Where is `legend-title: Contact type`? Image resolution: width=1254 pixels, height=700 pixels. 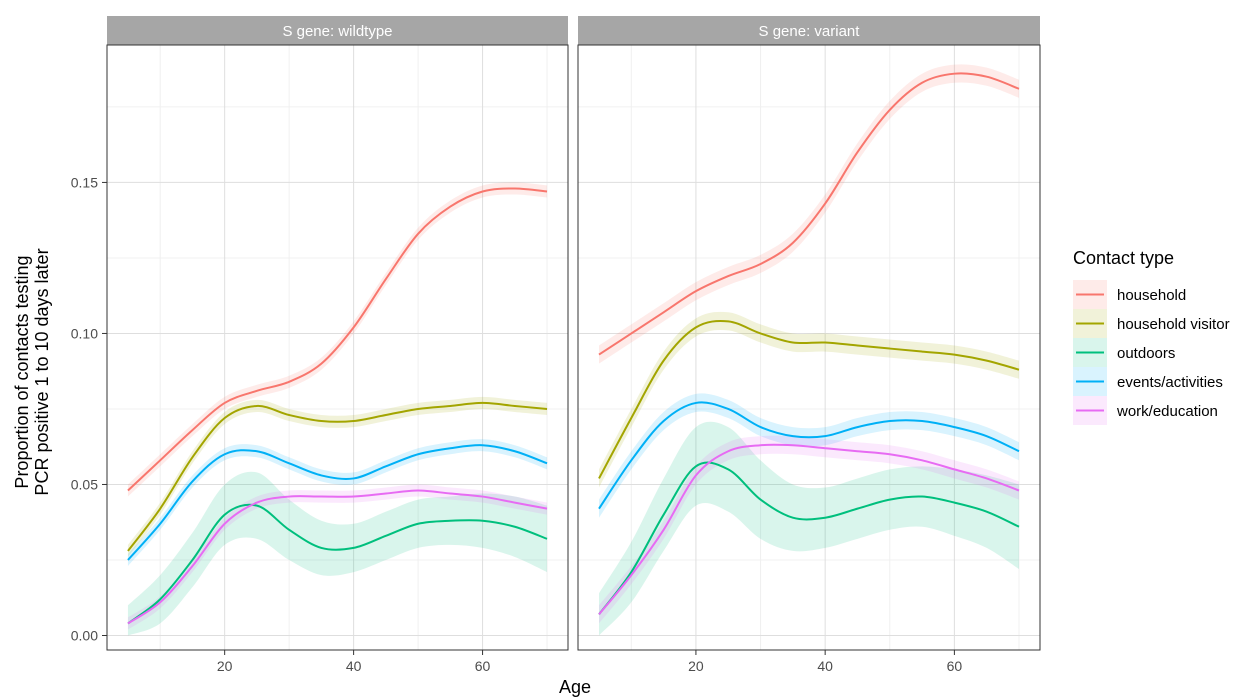 legend-title: Contact type is located at coordinates (1123, 258).